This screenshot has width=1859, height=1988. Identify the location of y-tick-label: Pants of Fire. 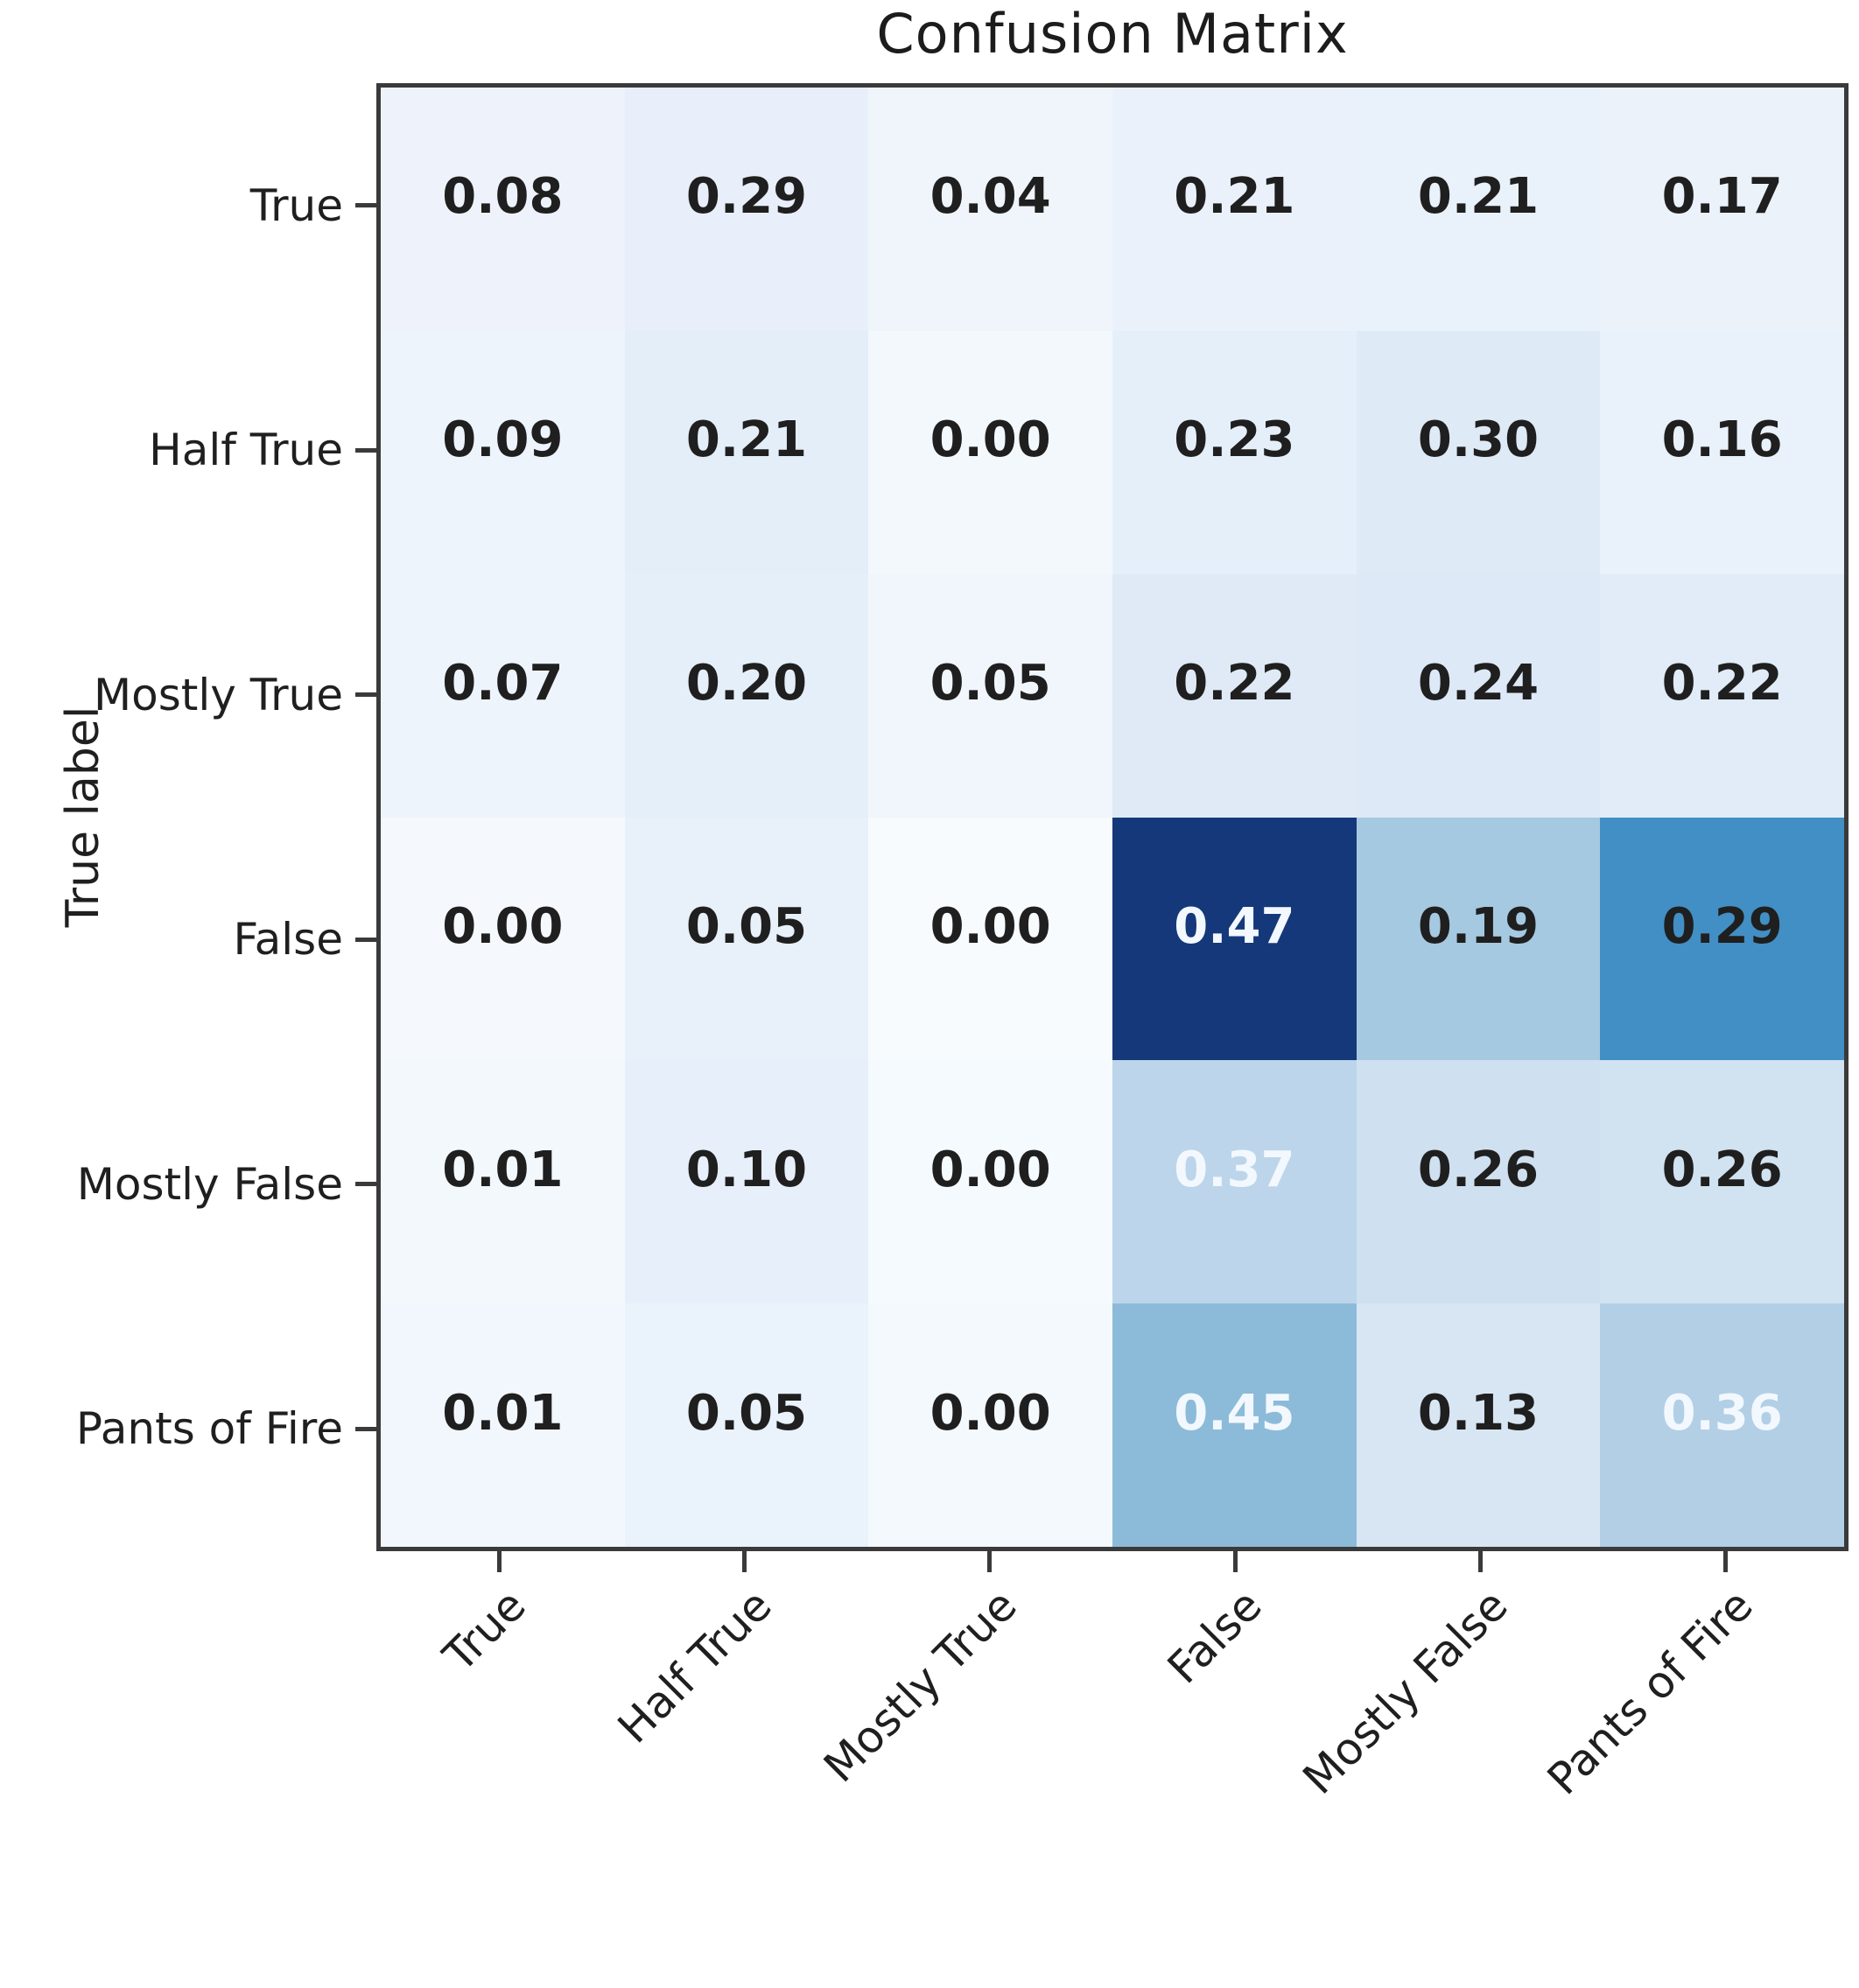
(209, 1429).